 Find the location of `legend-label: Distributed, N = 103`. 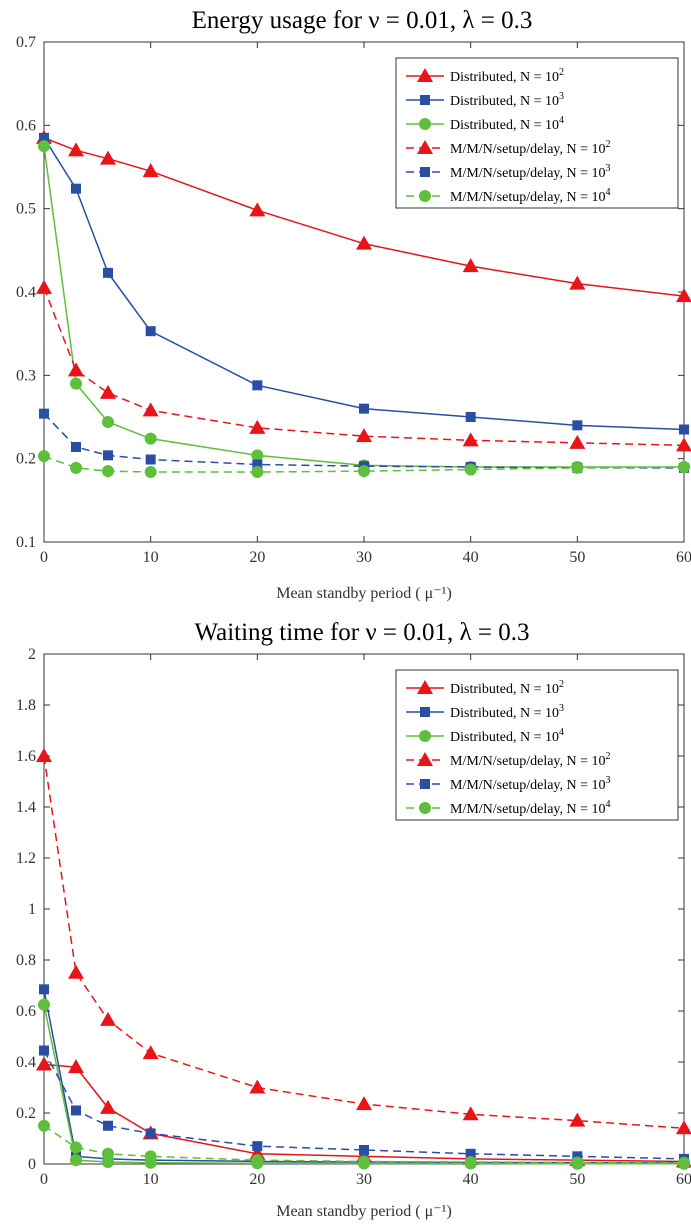

legend-label: Distributed, N = 103 is located at coordinates (507, 712).